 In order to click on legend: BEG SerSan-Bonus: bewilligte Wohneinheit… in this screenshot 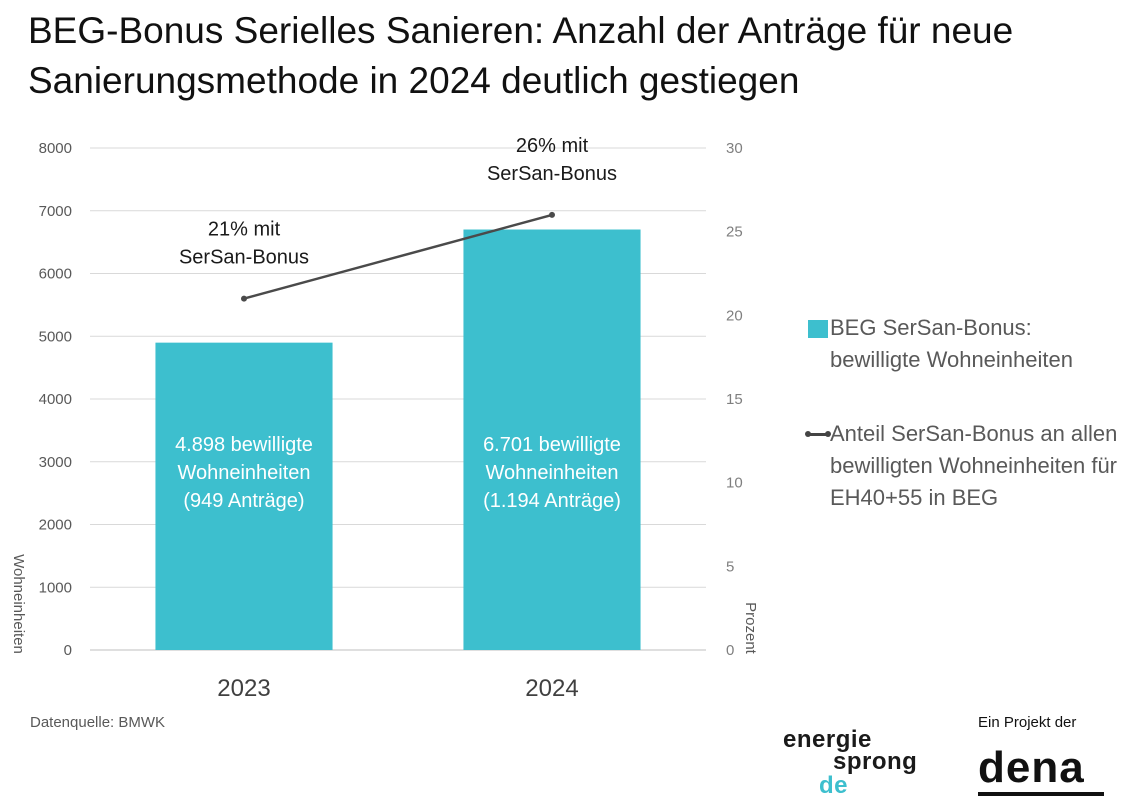, I will do `click(965, 413)`.